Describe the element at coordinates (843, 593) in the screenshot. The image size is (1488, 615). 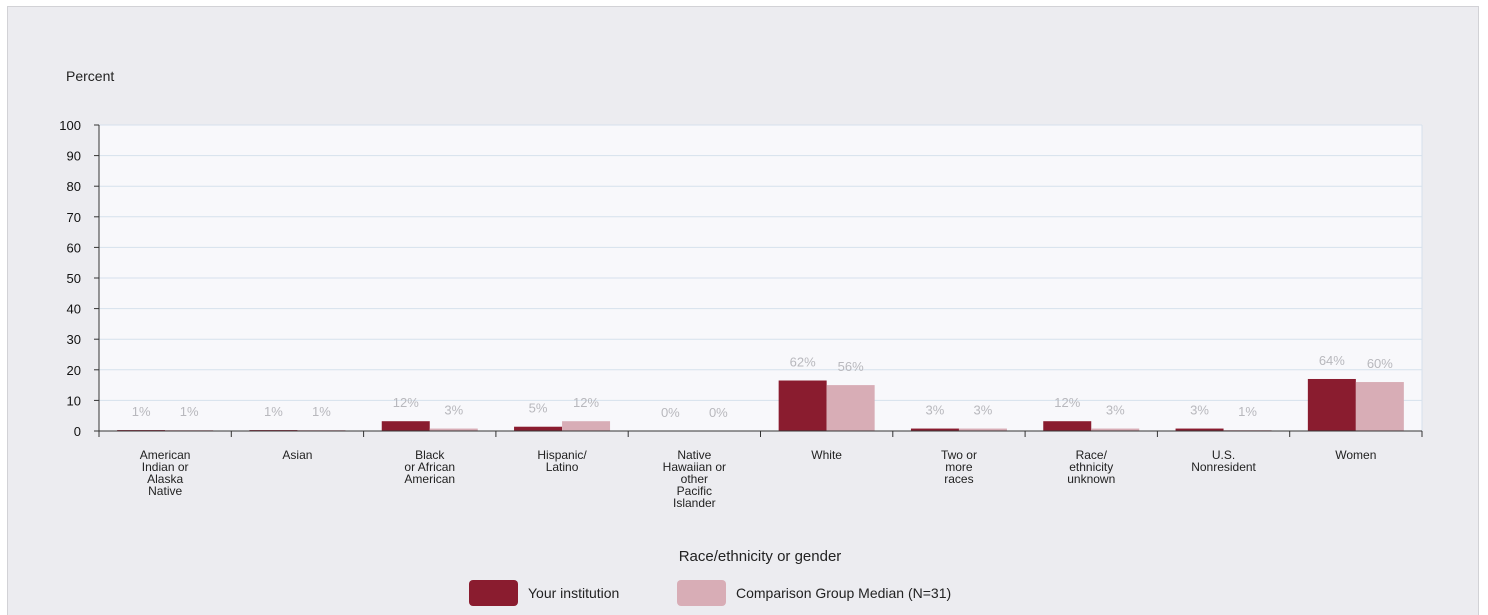
I see `legend-label-comparison: Comparison Group Median (N=31)` at that location.